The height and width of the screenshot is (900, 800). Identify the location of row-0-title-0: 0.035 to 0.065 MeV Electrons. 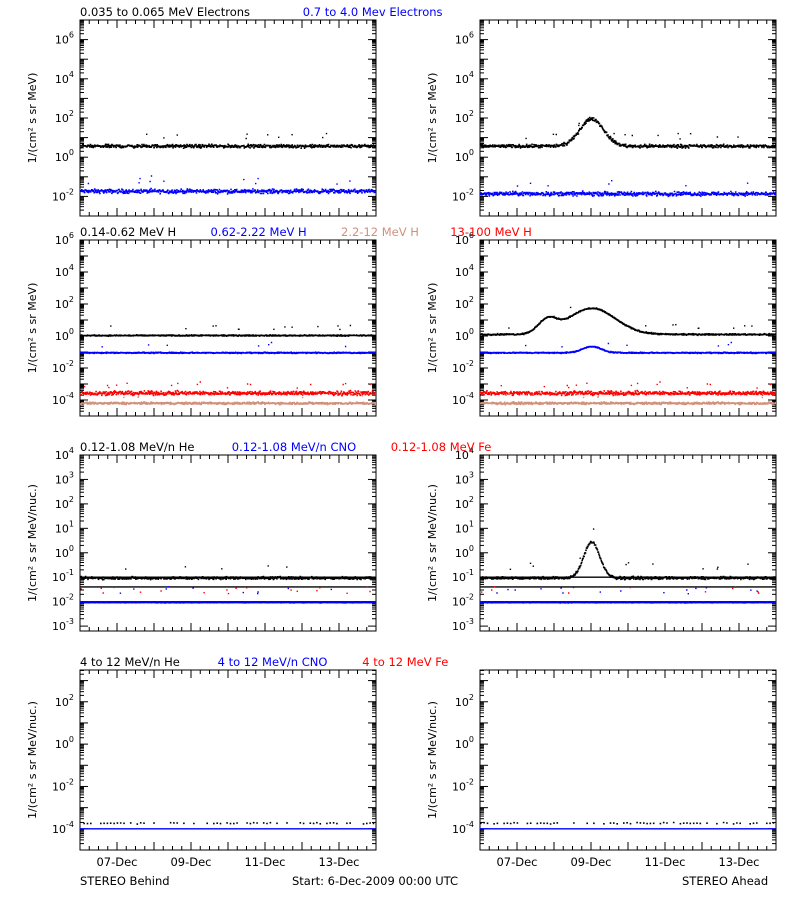
(165, 12).